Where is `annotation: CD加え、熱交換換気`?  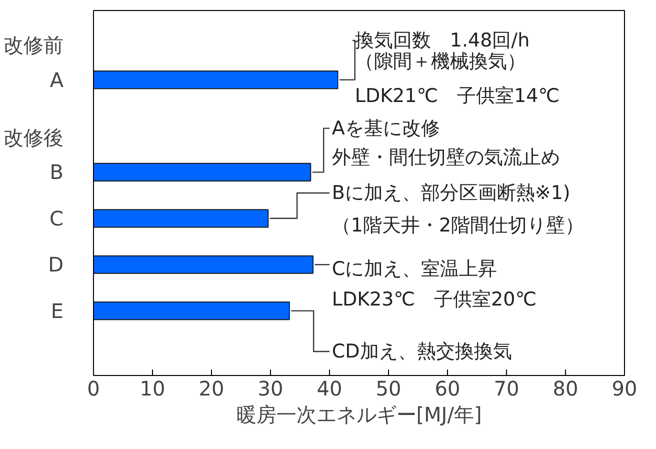 annotation: CD加え、熱交換換気 is located at coordinates (422, 351).